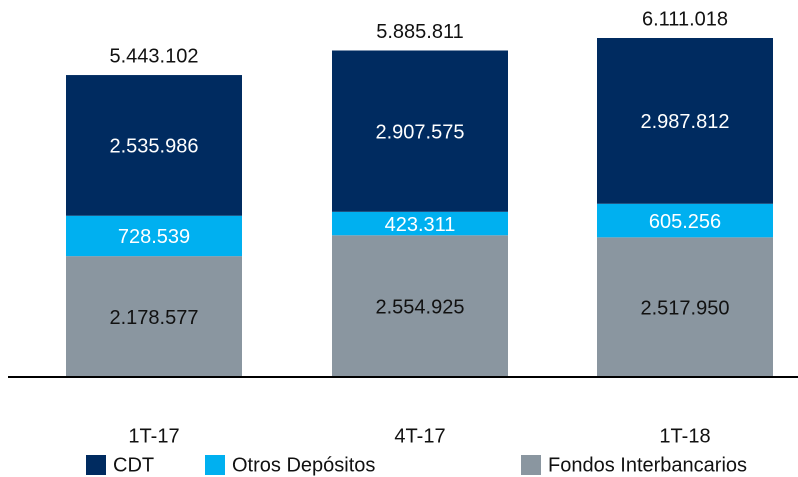  Describe the element at coordinates (685, 19) in the screenshot. I see `total-label: 6.111.018` at that location.